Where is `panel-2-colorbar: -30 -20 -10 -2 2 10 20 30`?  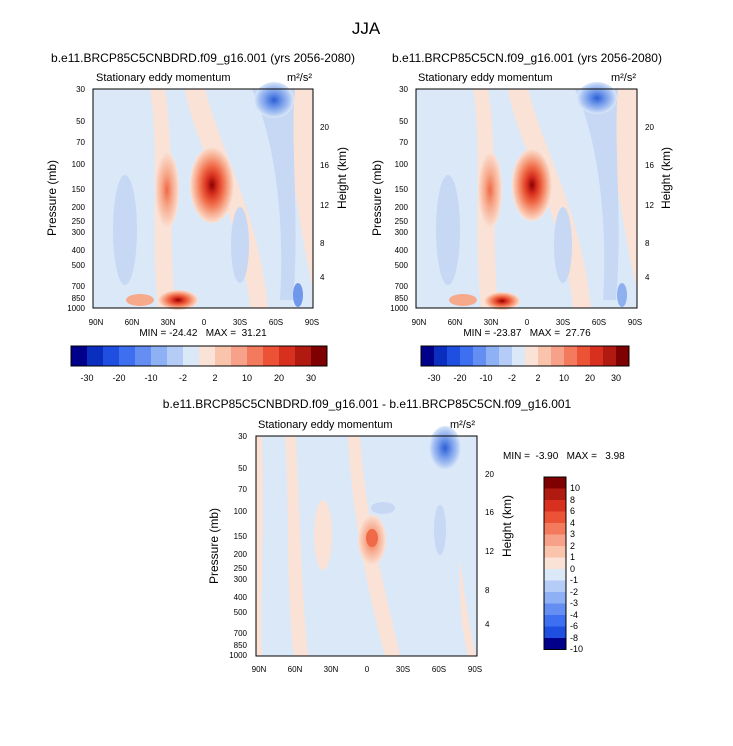
panel-2-colorbar: -30 -20 -10 -2 2 10 20 30 is located at coordinates (525, 364).